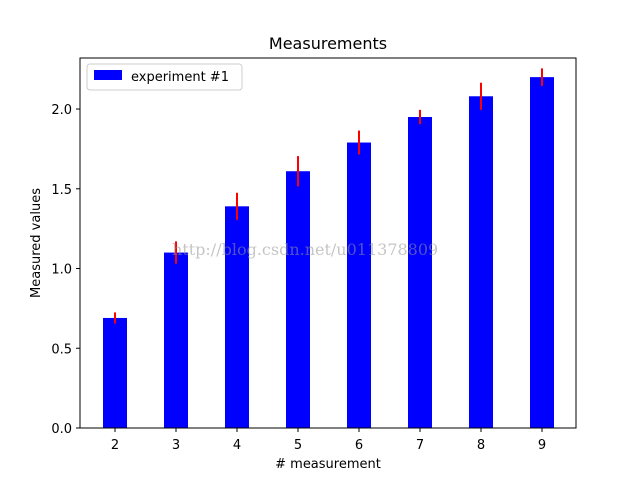 This screenshot has width=640, height=480. Describe the element at coordinates (237, 445) in the screenshot. I see `x-tick-label-4: 4` at that location.